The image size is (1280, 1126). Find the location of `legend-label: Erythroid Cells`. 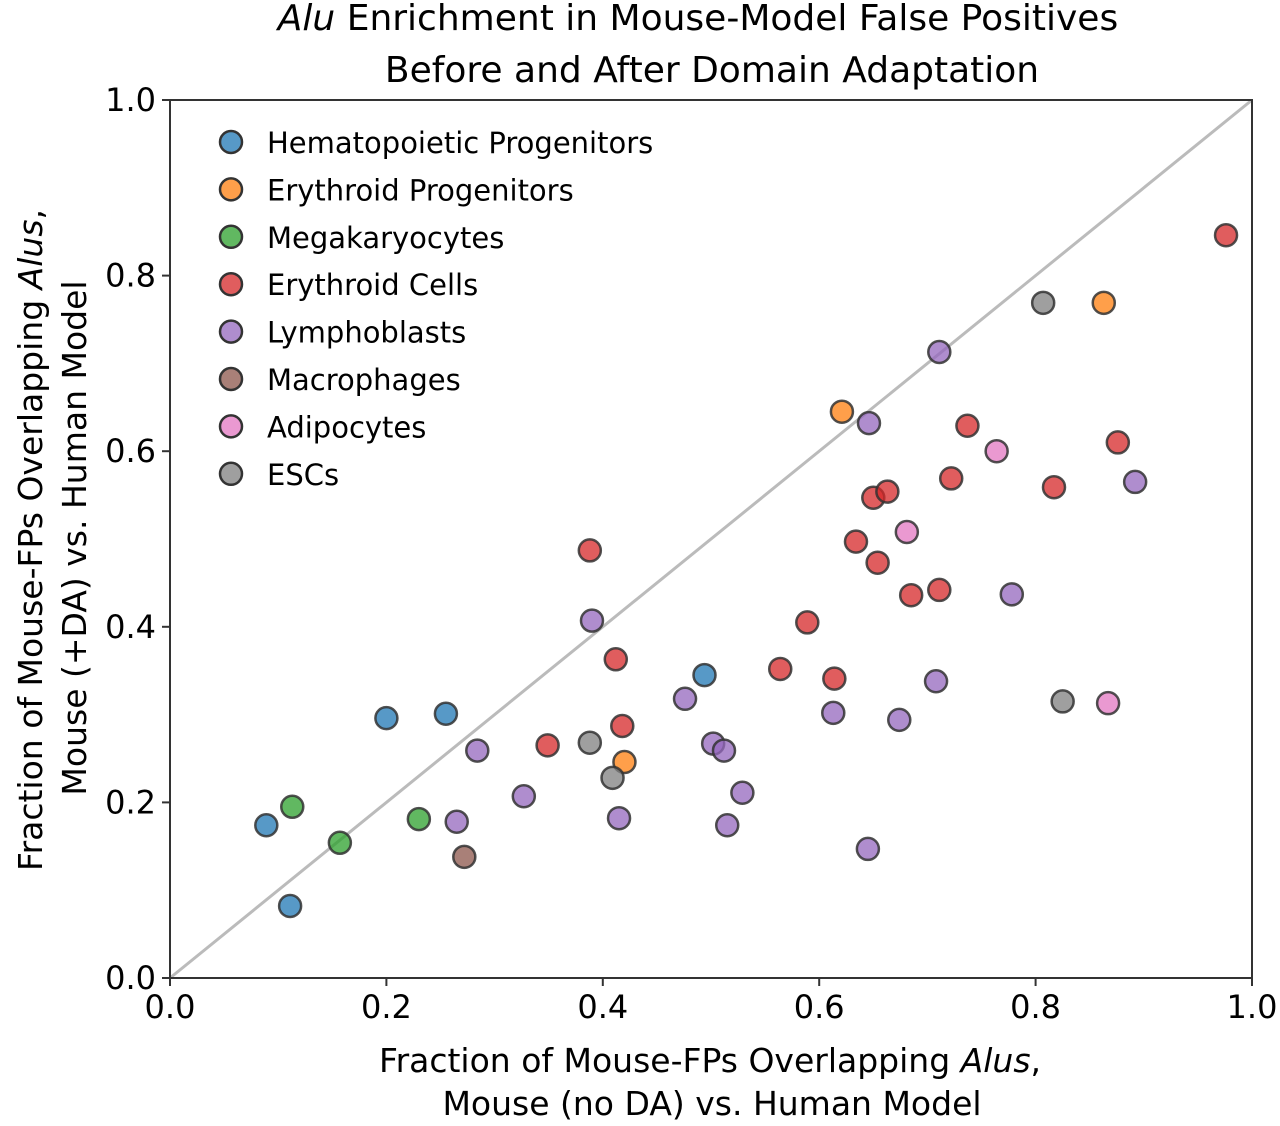

legend-label: Erythroid Cells is located at coordinates (372, 285).